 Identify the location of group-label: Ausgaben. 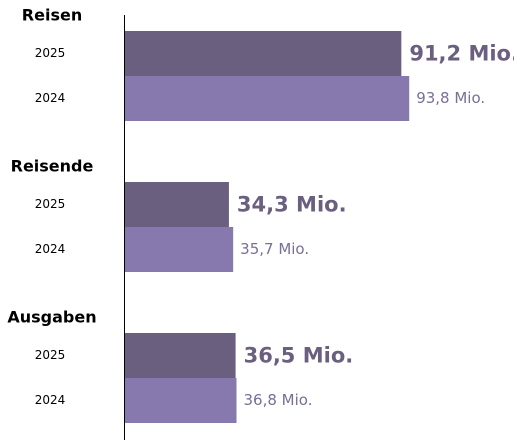
(51, 317).